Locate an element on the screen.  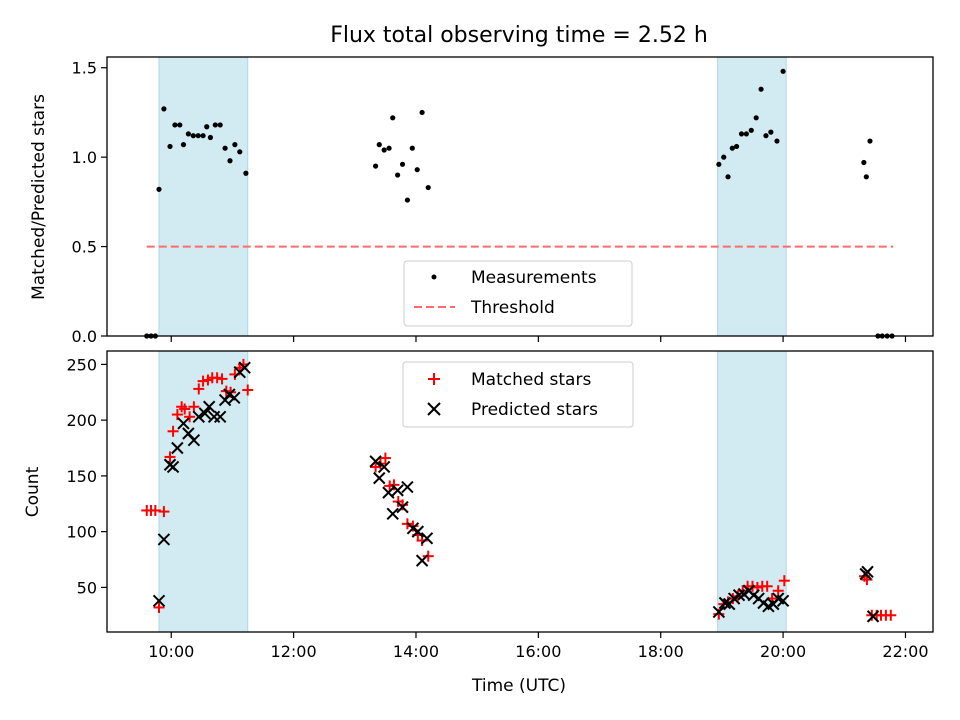
legend-predicted-label: Predicted stars is located at coordinates (534, 410).